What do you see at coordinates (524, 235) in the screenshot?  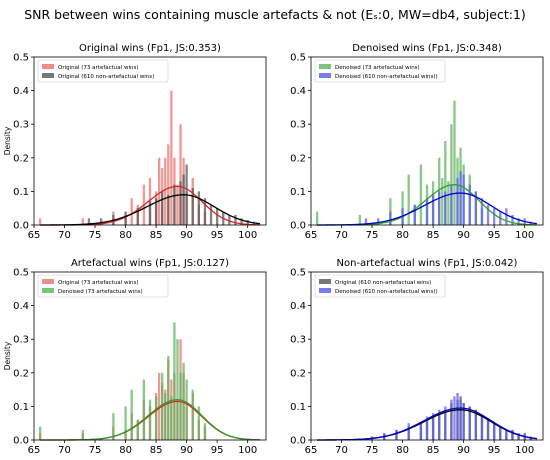 I see `x-tick-label: 100` at bounding box center [524, 235].